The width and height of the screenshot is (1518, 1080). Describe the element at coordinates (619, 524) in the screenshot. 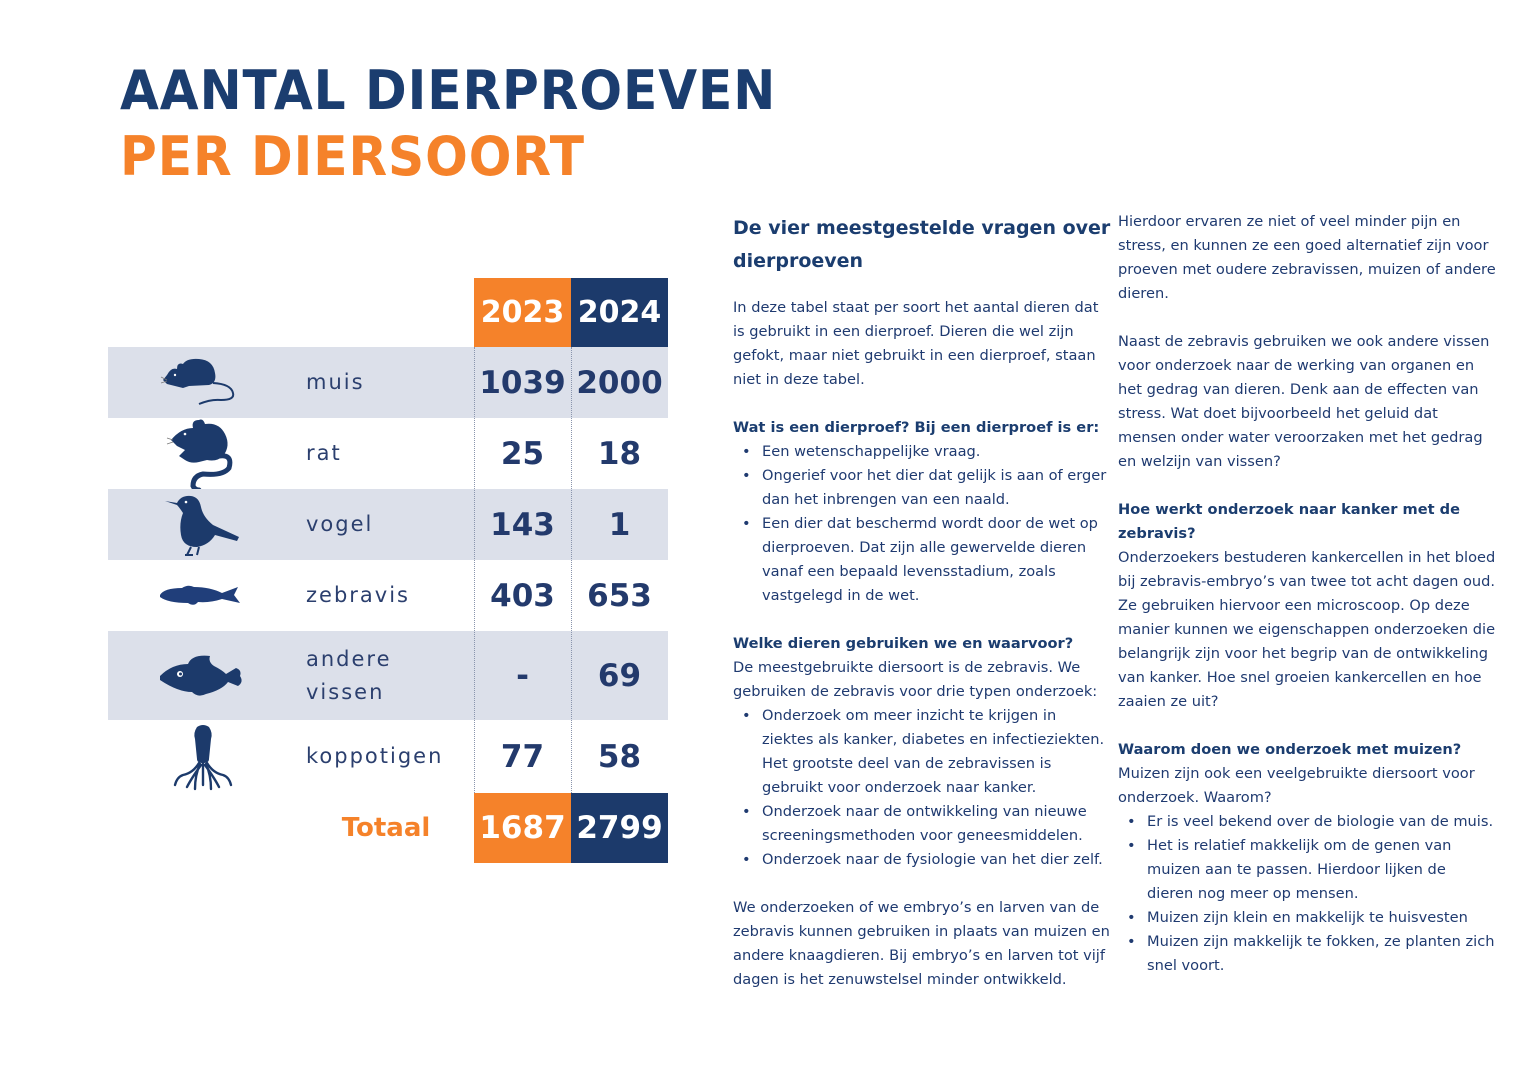

I see `value-2024: 1` at that location.